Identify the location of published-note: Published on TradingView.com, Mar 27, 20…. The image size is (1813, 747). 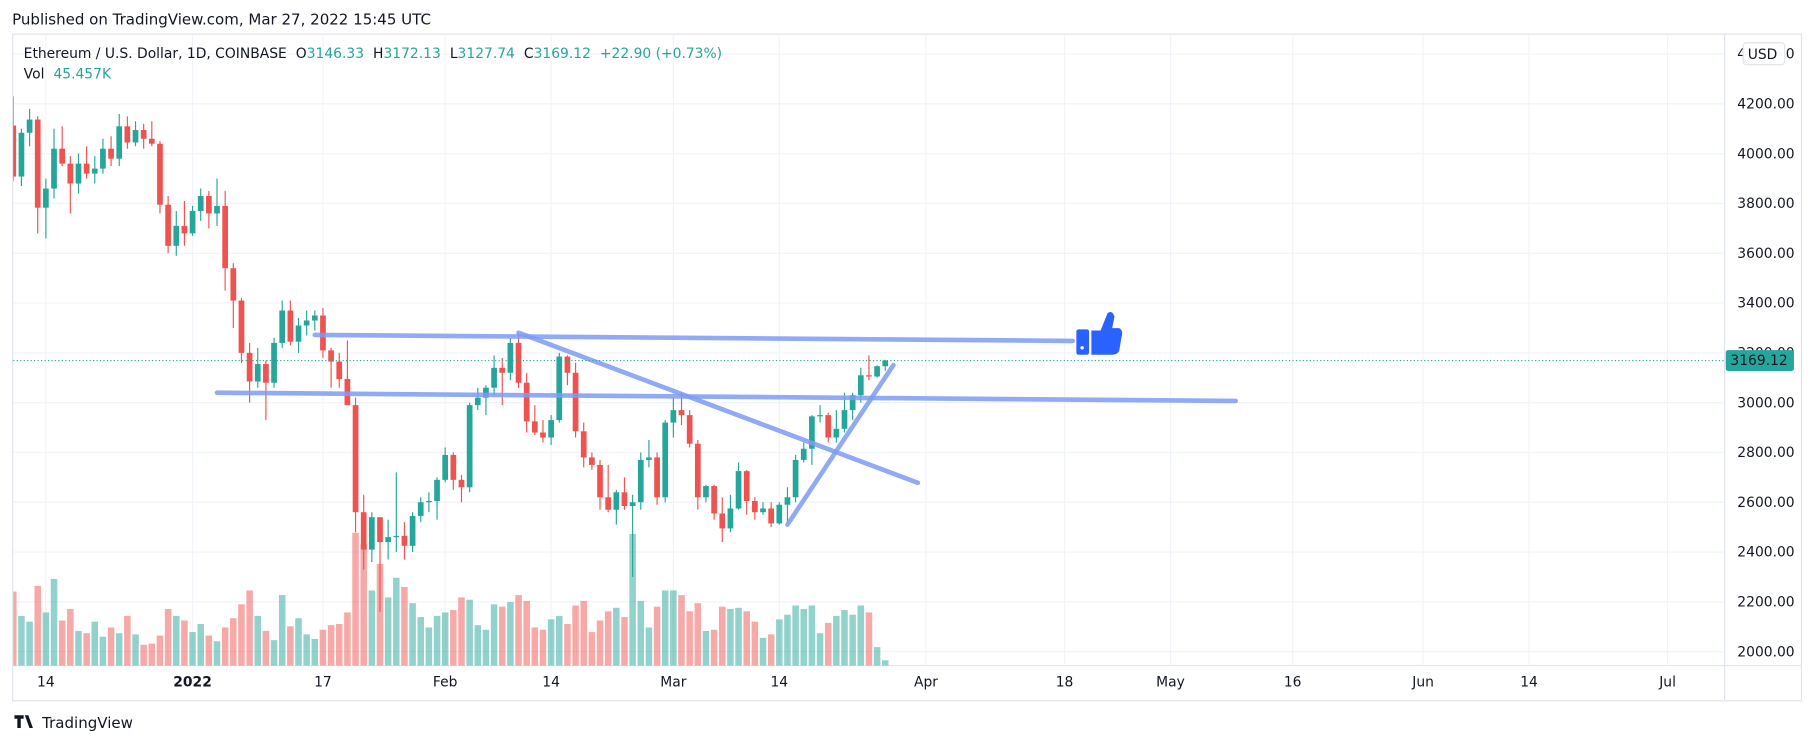
(221, 19).